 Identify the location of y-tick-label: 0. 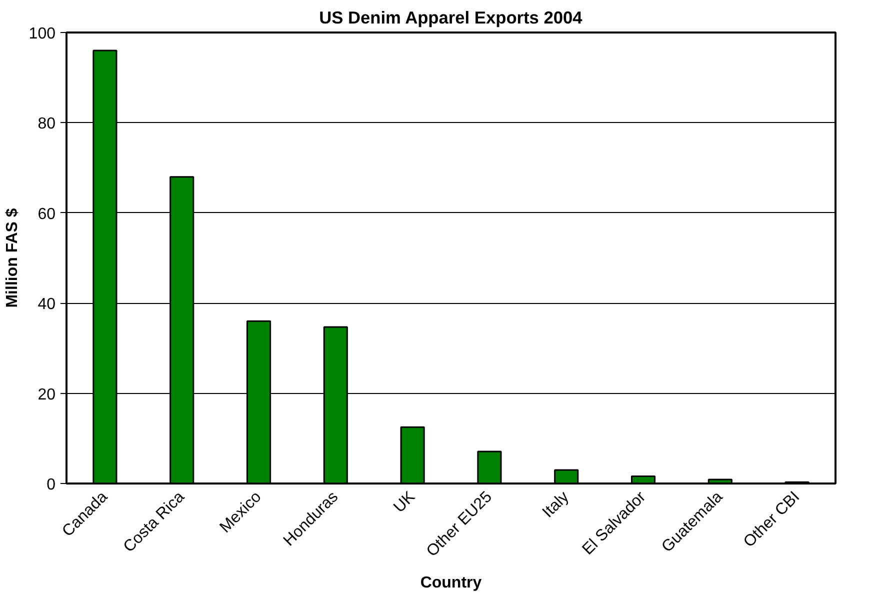
(51, 485).